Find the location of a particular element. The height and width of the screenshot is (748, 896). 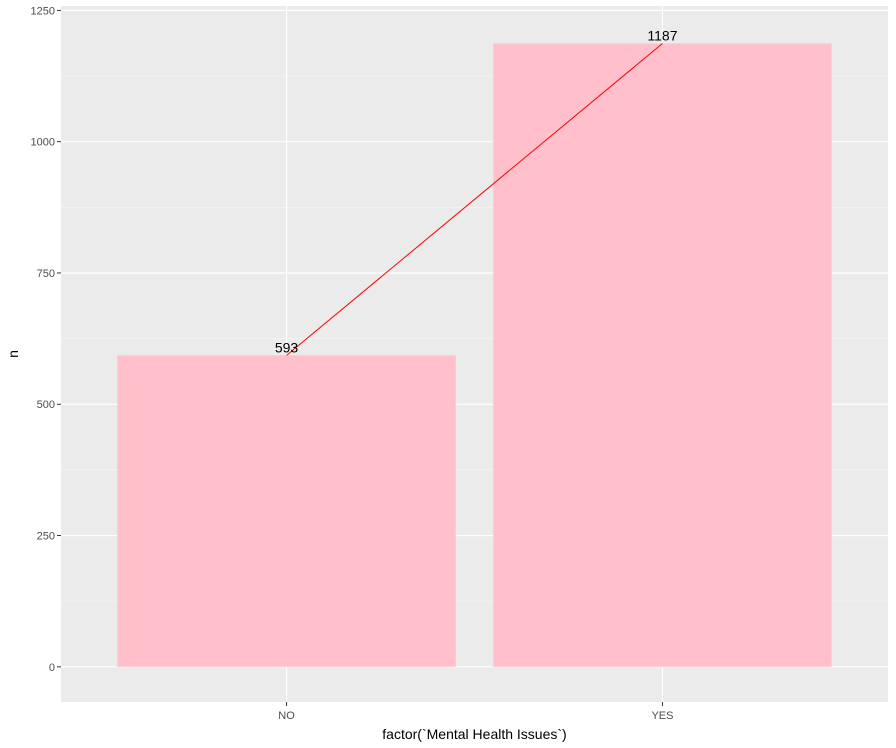

data-label-yes: 1187 is located at coordinates (662, 35).